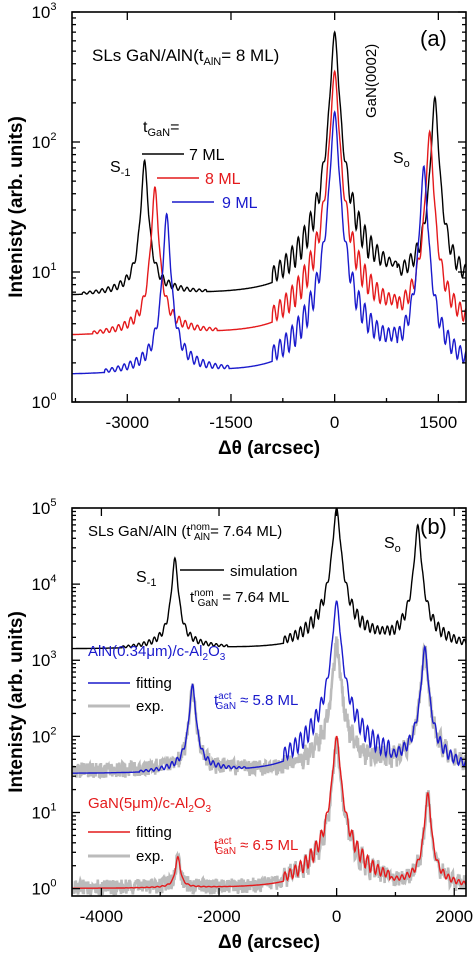 This screenshot has height=960, width=474. What do you see at coordinates (150, 706) in the screenshot?
I see `legend-label-aln-exp: exp.` at bounding box center [150, 706].